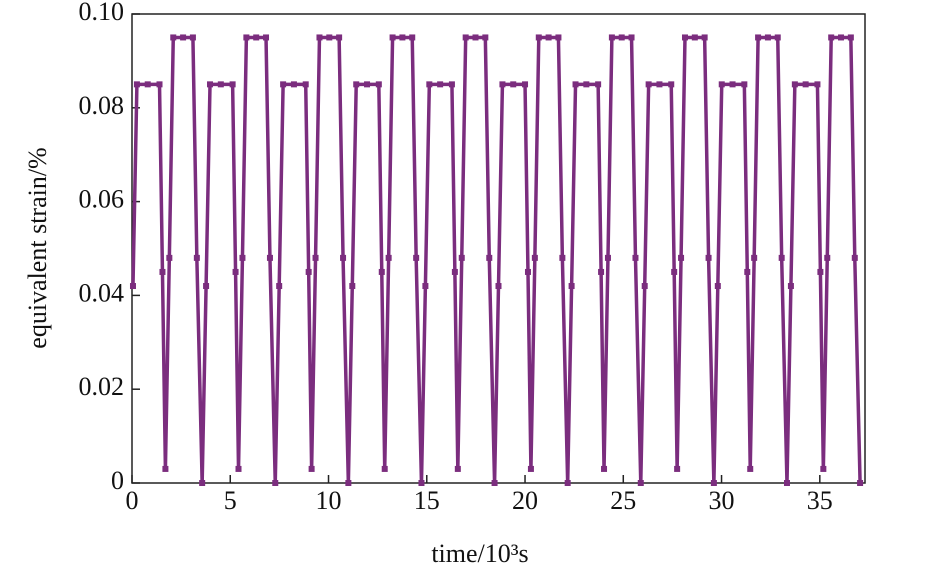 This screenshot has height=587, width=945. I want to click on y-axis-label: equivalent strain/%, so click(37, 247).